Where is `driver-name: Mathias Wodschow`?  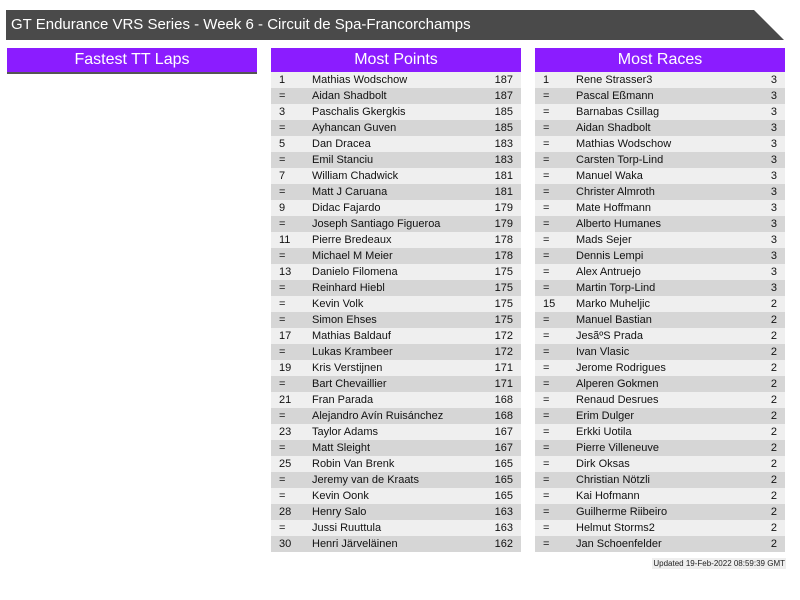
driver-name: Mathias Wodschow is located at coordinates (624, 144).